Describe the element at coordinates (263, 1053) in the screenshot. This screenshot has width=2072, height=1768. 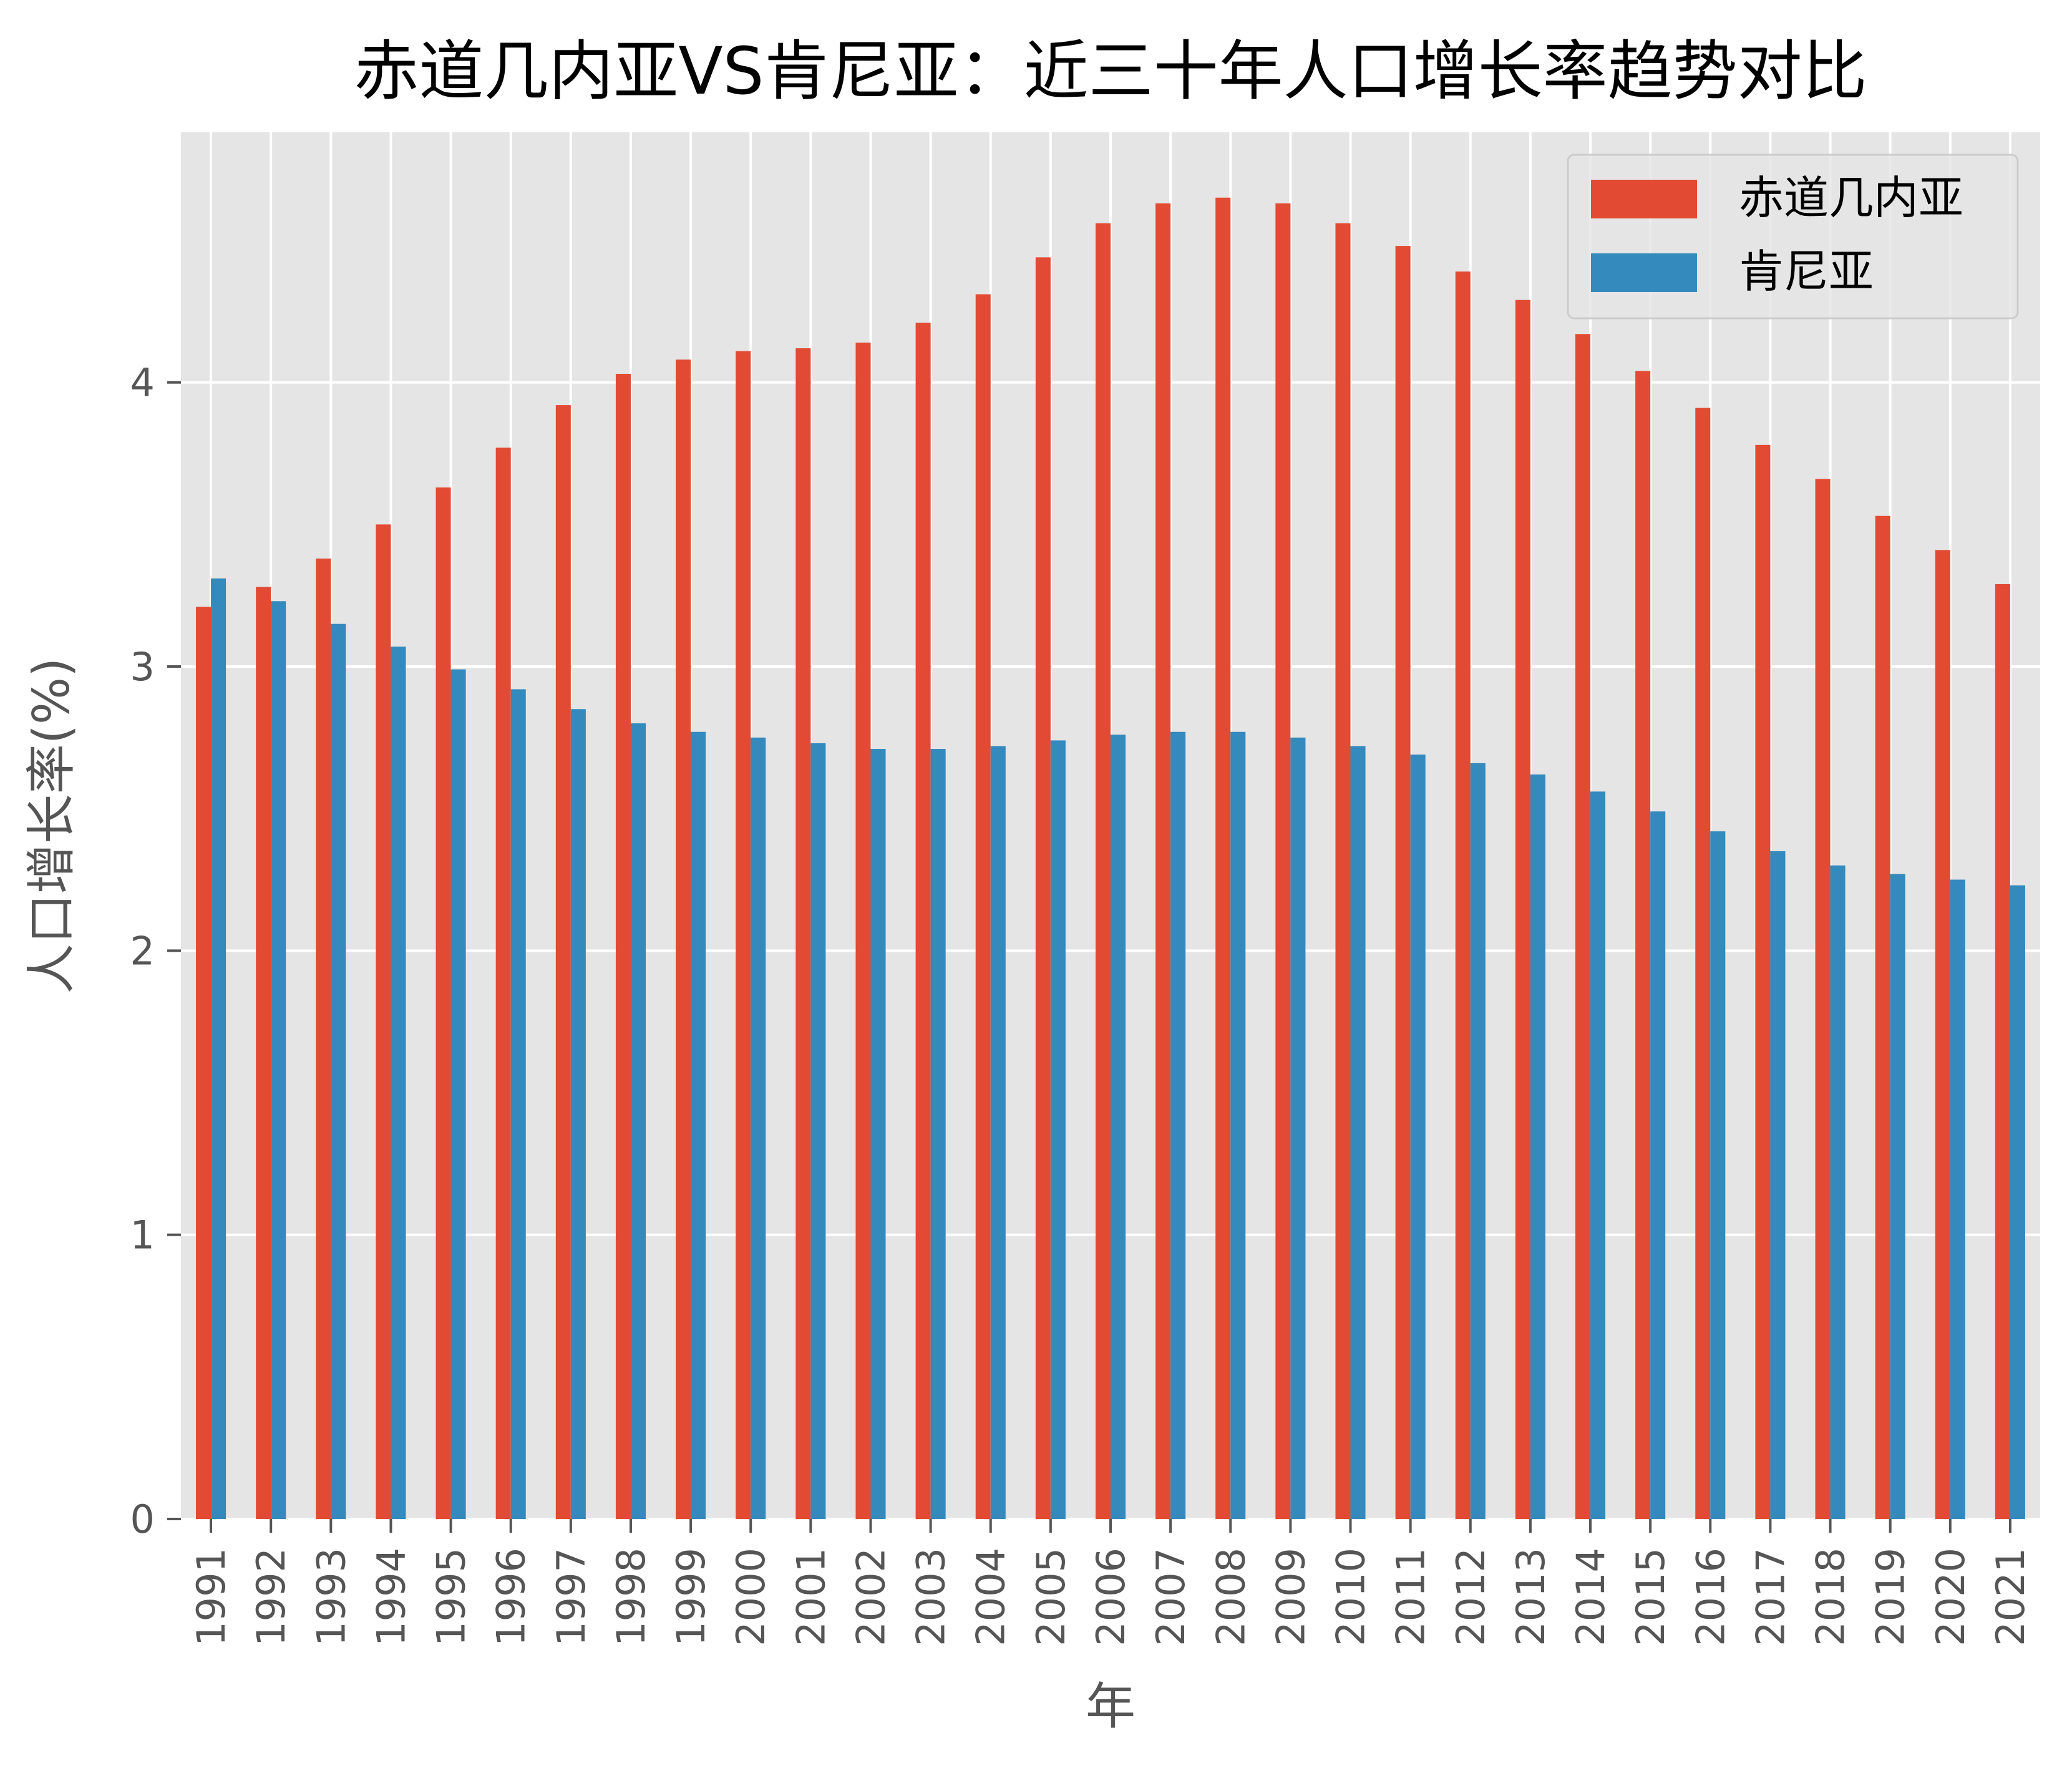
I see `bar-eq-guinea-1992` at that location.